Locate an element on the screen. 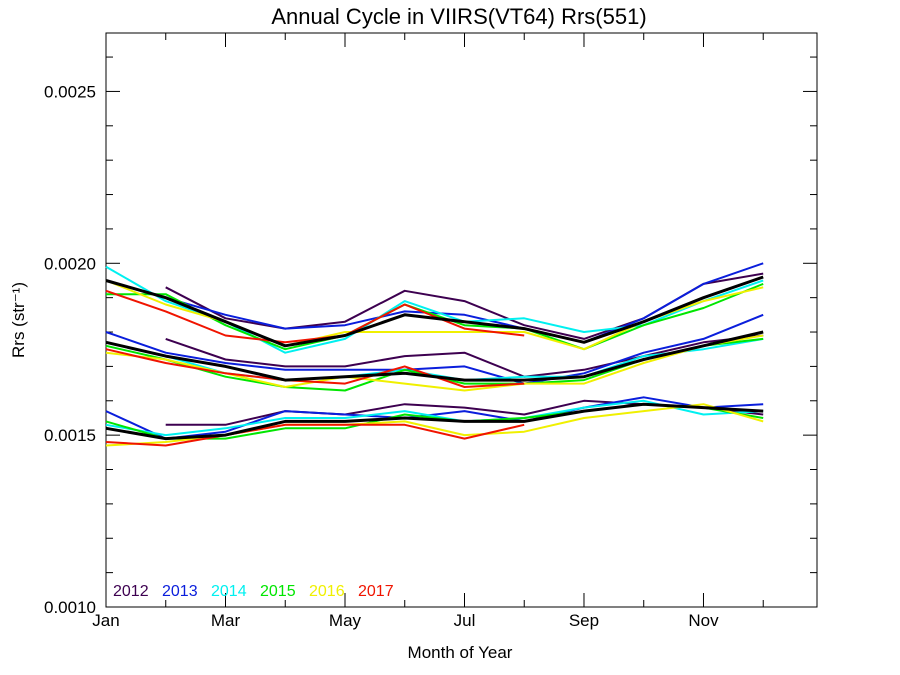  y-tick-label: 0.0010 is located at coordinates (70, 607).